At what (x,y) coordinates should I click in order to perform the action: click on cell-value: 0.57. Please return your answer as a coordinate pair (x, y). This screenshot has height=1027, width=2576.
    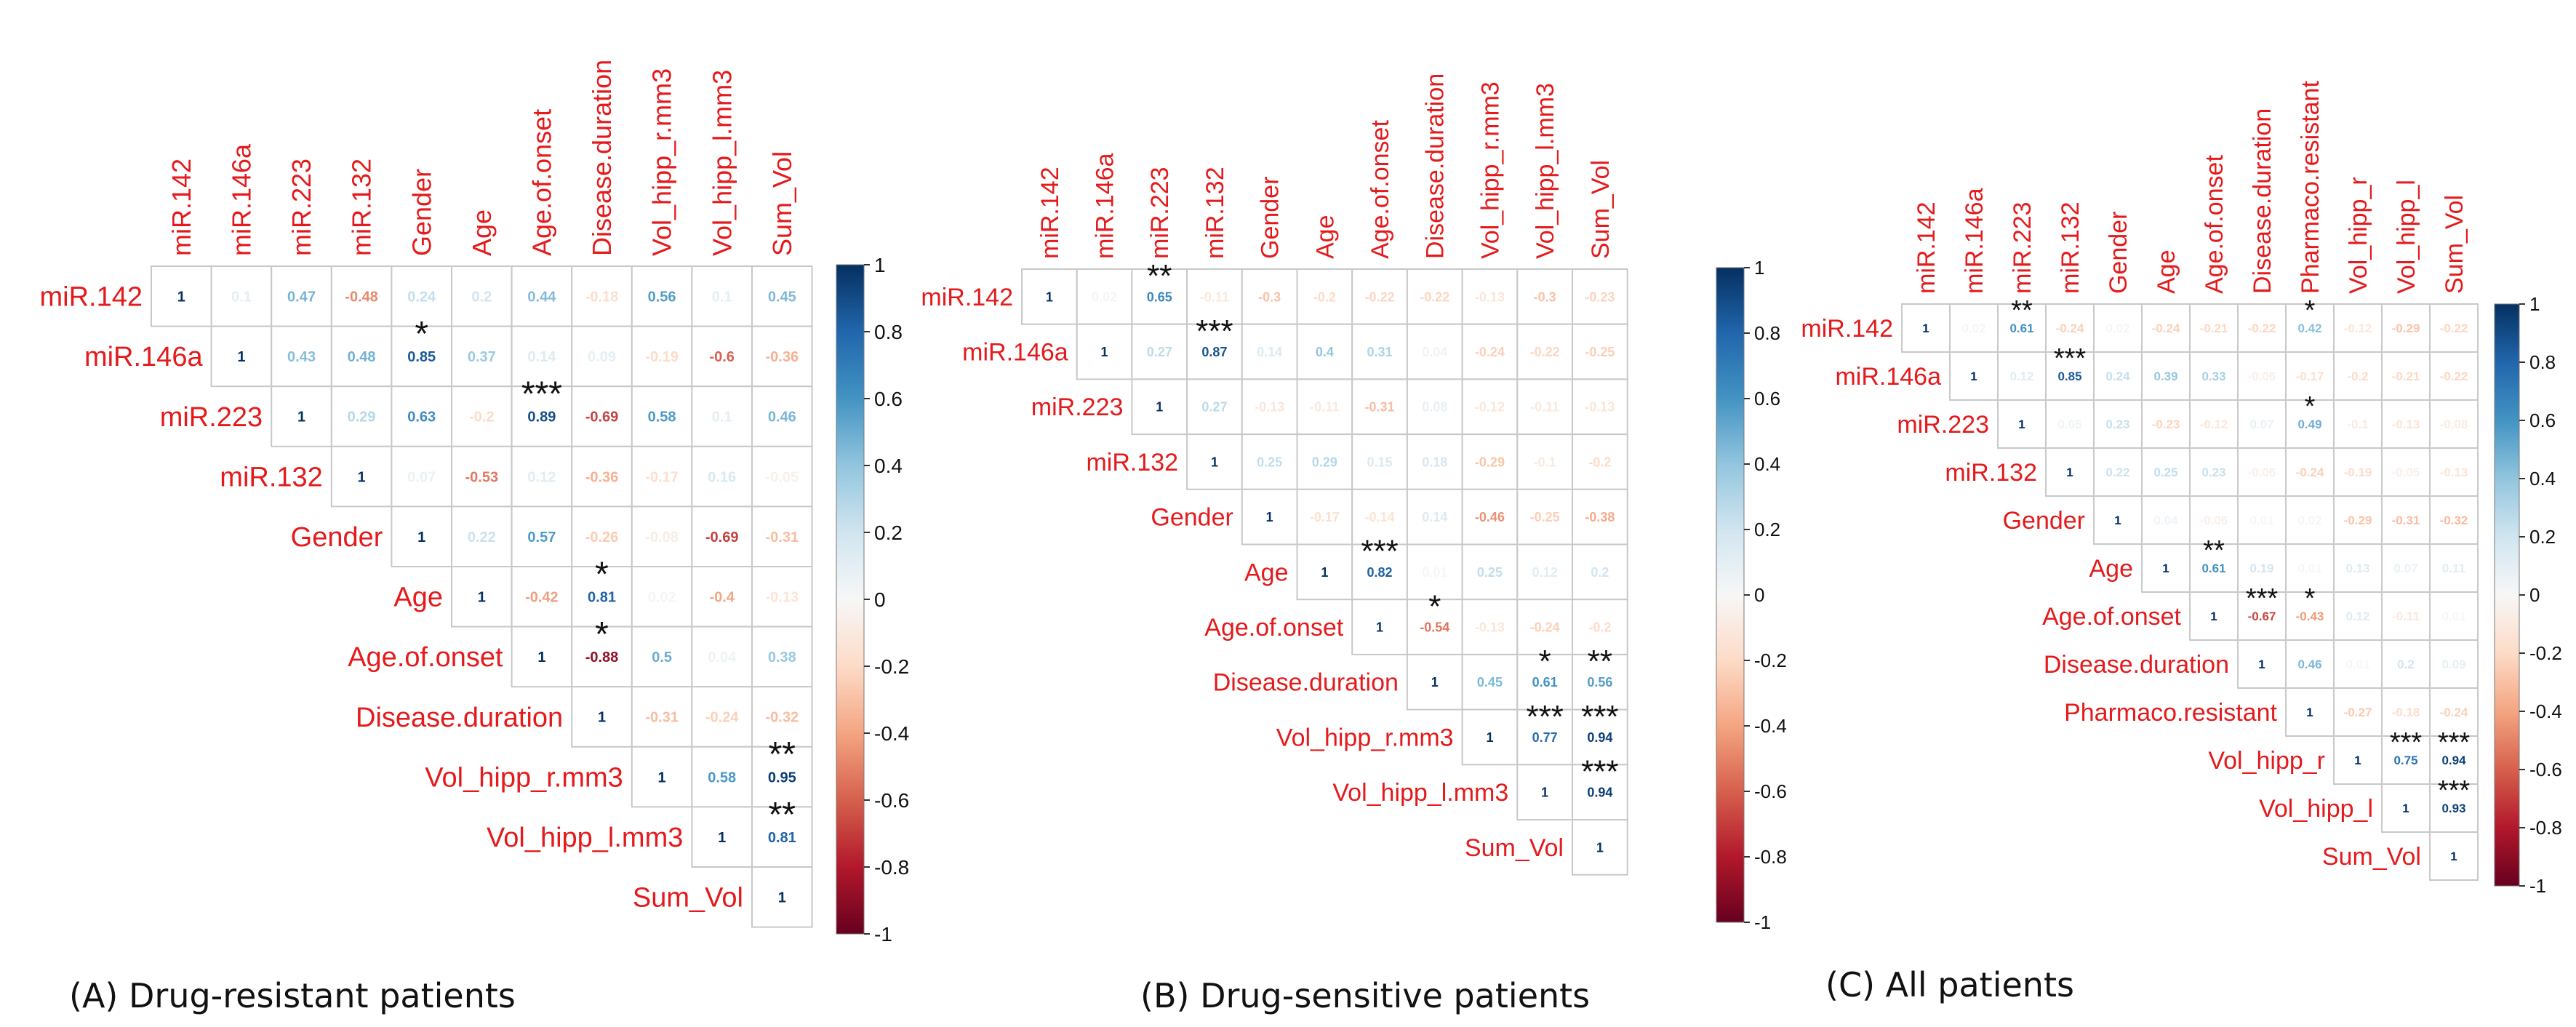
    Looking at the image, I should click on (541, 538).